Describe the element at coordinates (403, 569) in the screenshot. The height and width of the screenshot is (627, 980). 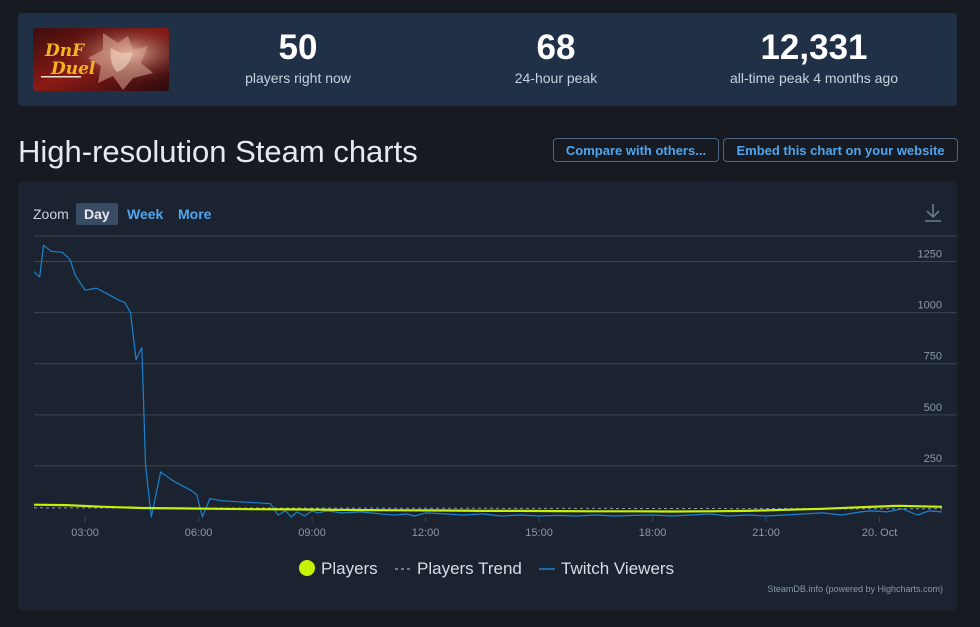
I see `legend-trend-marker-icon` at that location.